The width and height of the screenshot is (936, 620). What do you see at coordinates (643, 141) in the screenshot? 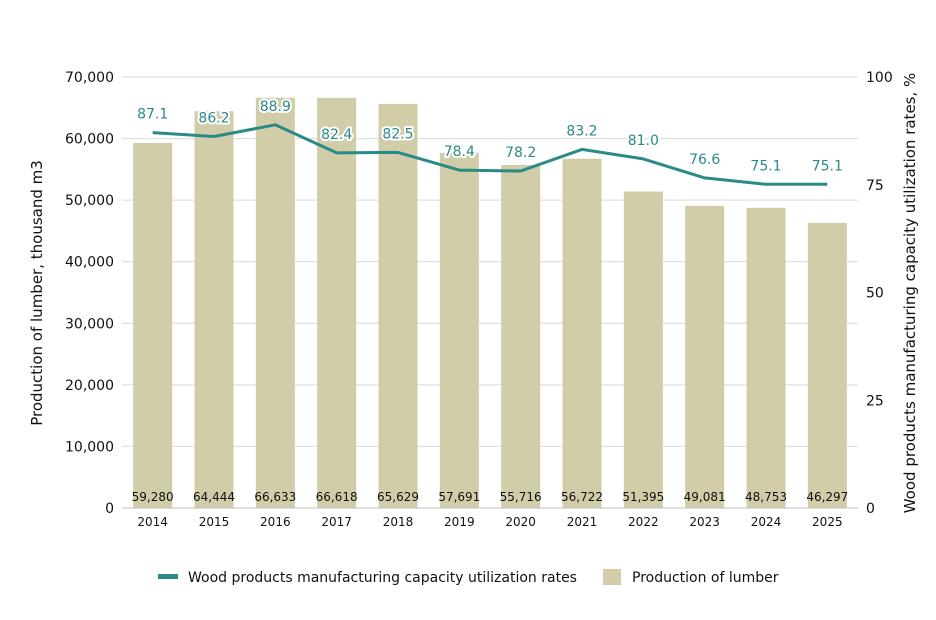
I see `line-value-label: 81.0` at bounding box center [643, 141].